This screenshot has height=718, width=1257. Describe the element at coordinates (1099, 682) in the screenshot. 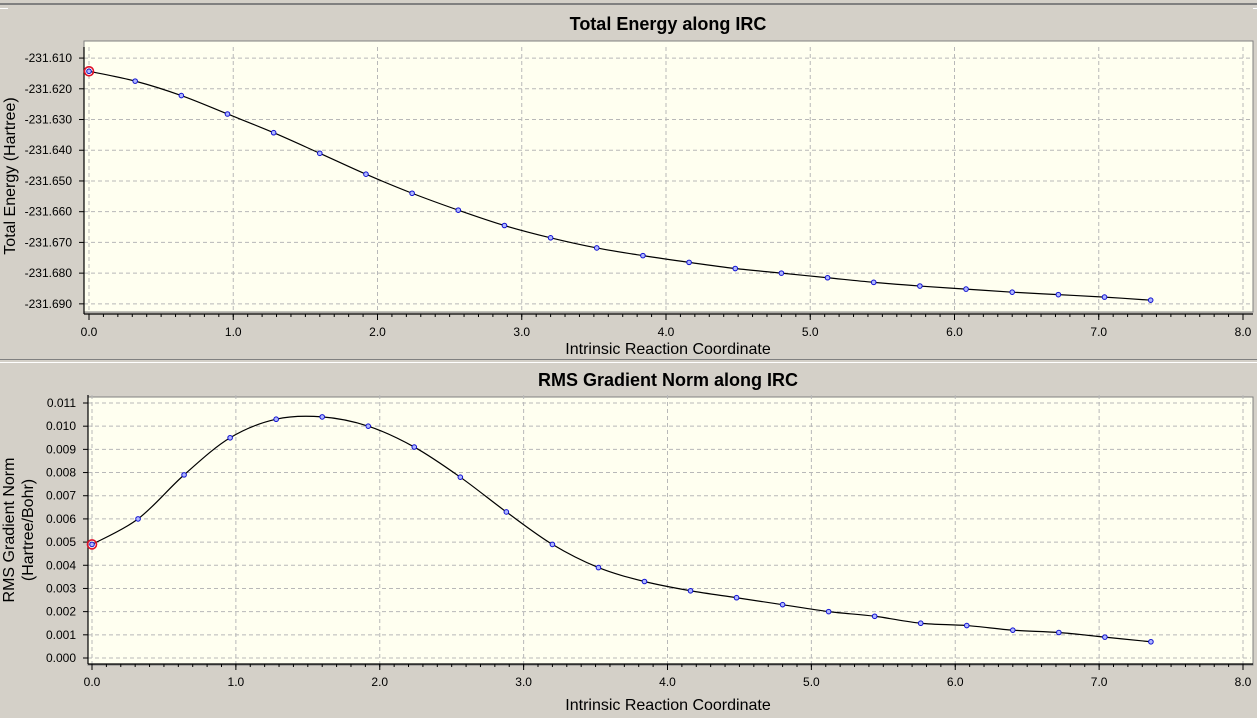

I see `gradient-x-tick-label: 7.0` at that location.